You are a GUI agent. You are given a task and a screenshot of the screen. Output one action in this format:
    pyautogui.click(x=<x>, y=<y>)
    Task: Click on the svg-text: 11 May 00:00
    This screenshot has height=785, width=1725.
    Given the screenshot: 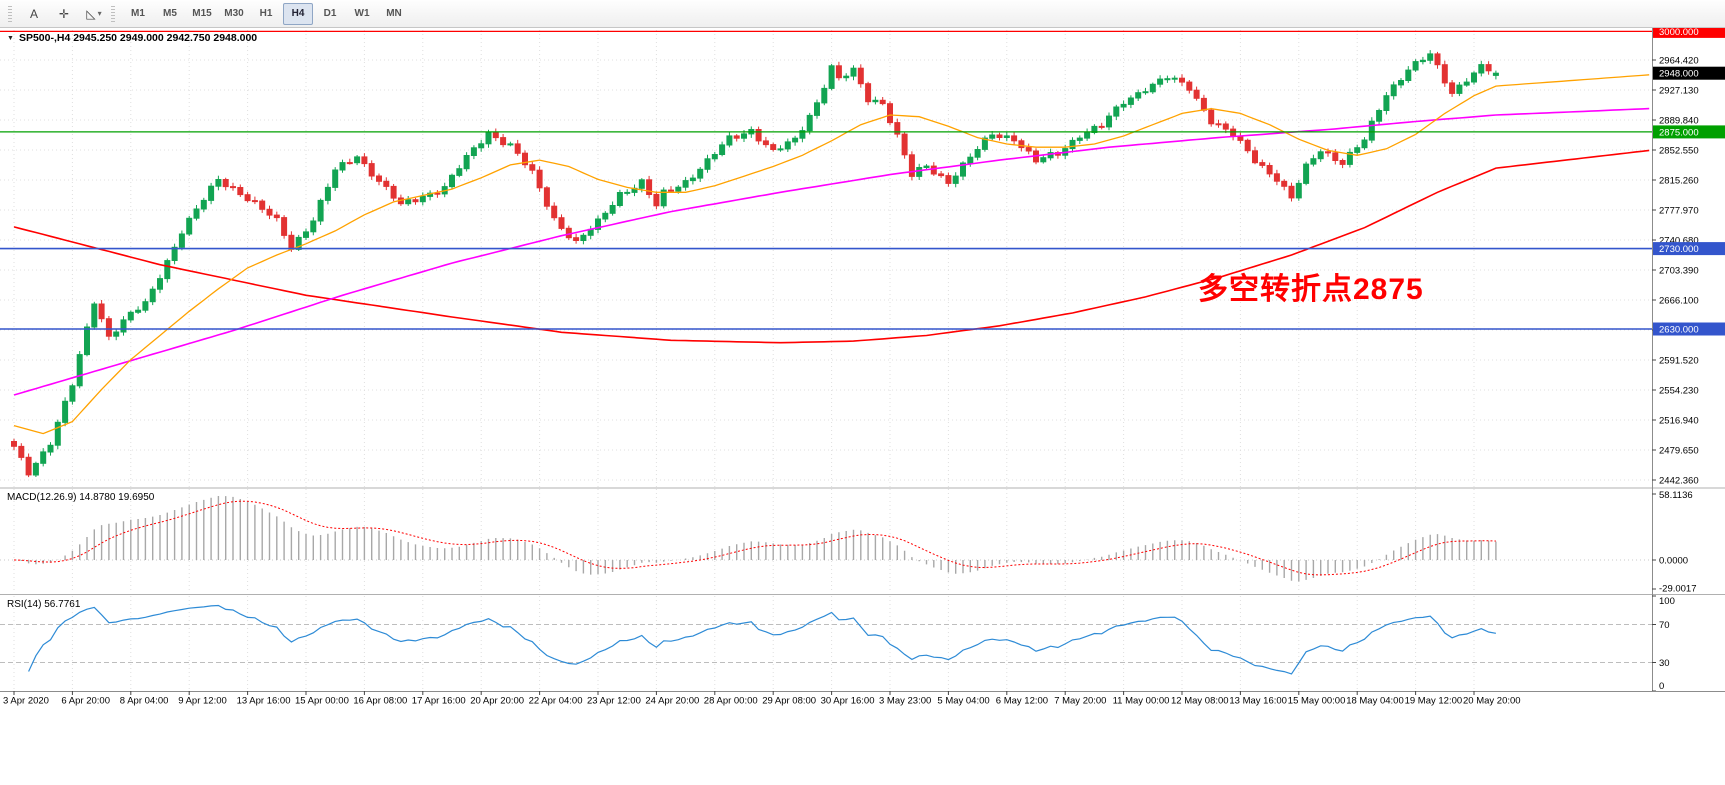 What is the action you would take?
    pyautogui.click(x=1141, y=701)
    